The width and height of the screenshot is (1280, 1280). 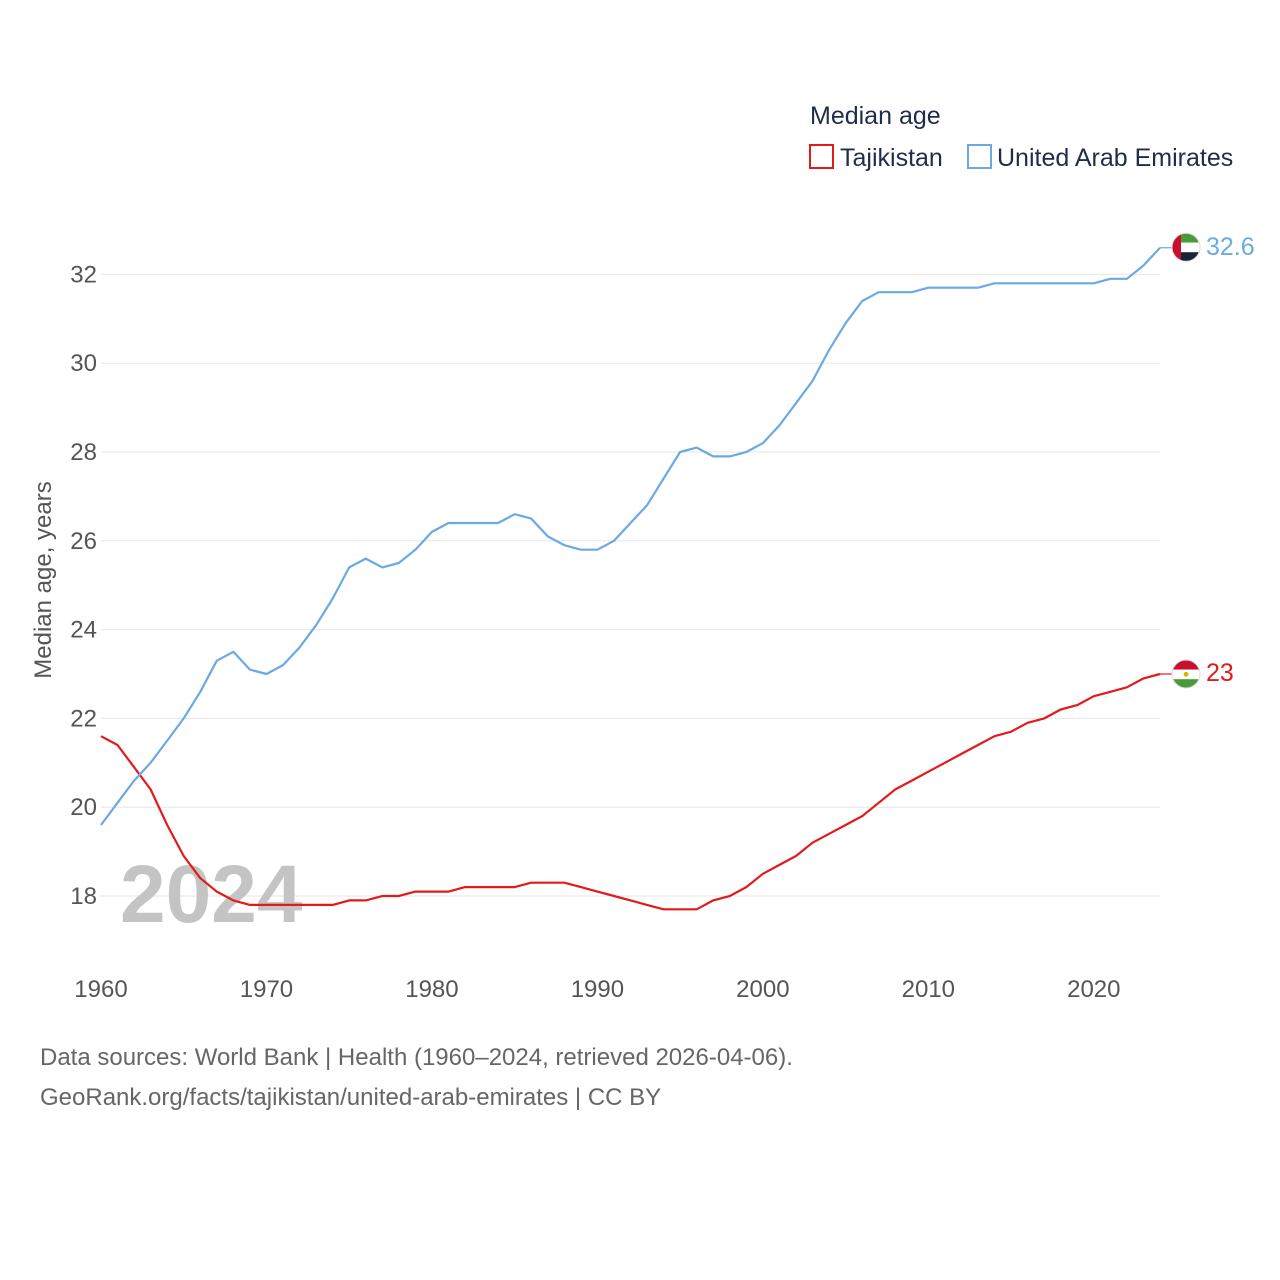 What do you see at coordinates (1230, 247) in the screenshot?
I see `end-value-label-uae: 32.6` at bounding box center [1230, 247].